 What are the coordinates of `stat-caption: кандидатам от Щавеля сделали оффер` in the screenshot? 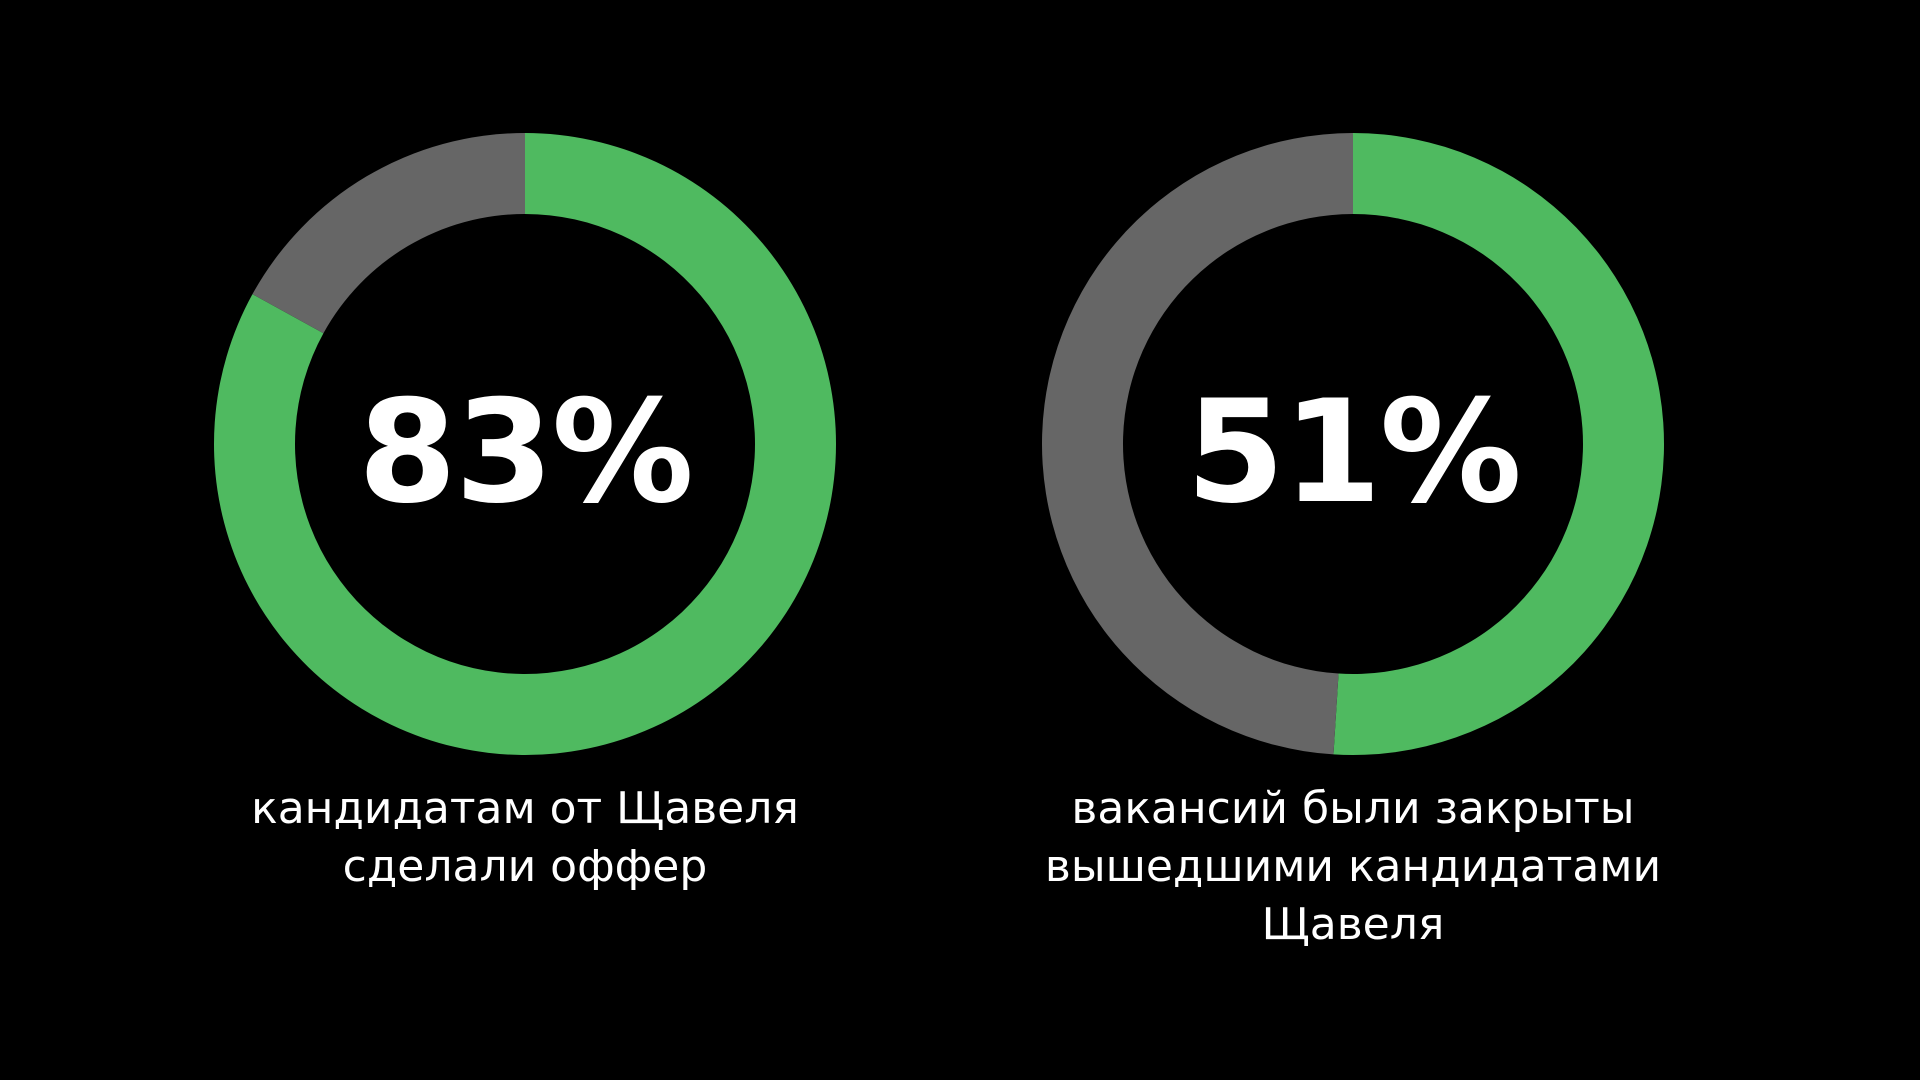 It's located at (525, 837).